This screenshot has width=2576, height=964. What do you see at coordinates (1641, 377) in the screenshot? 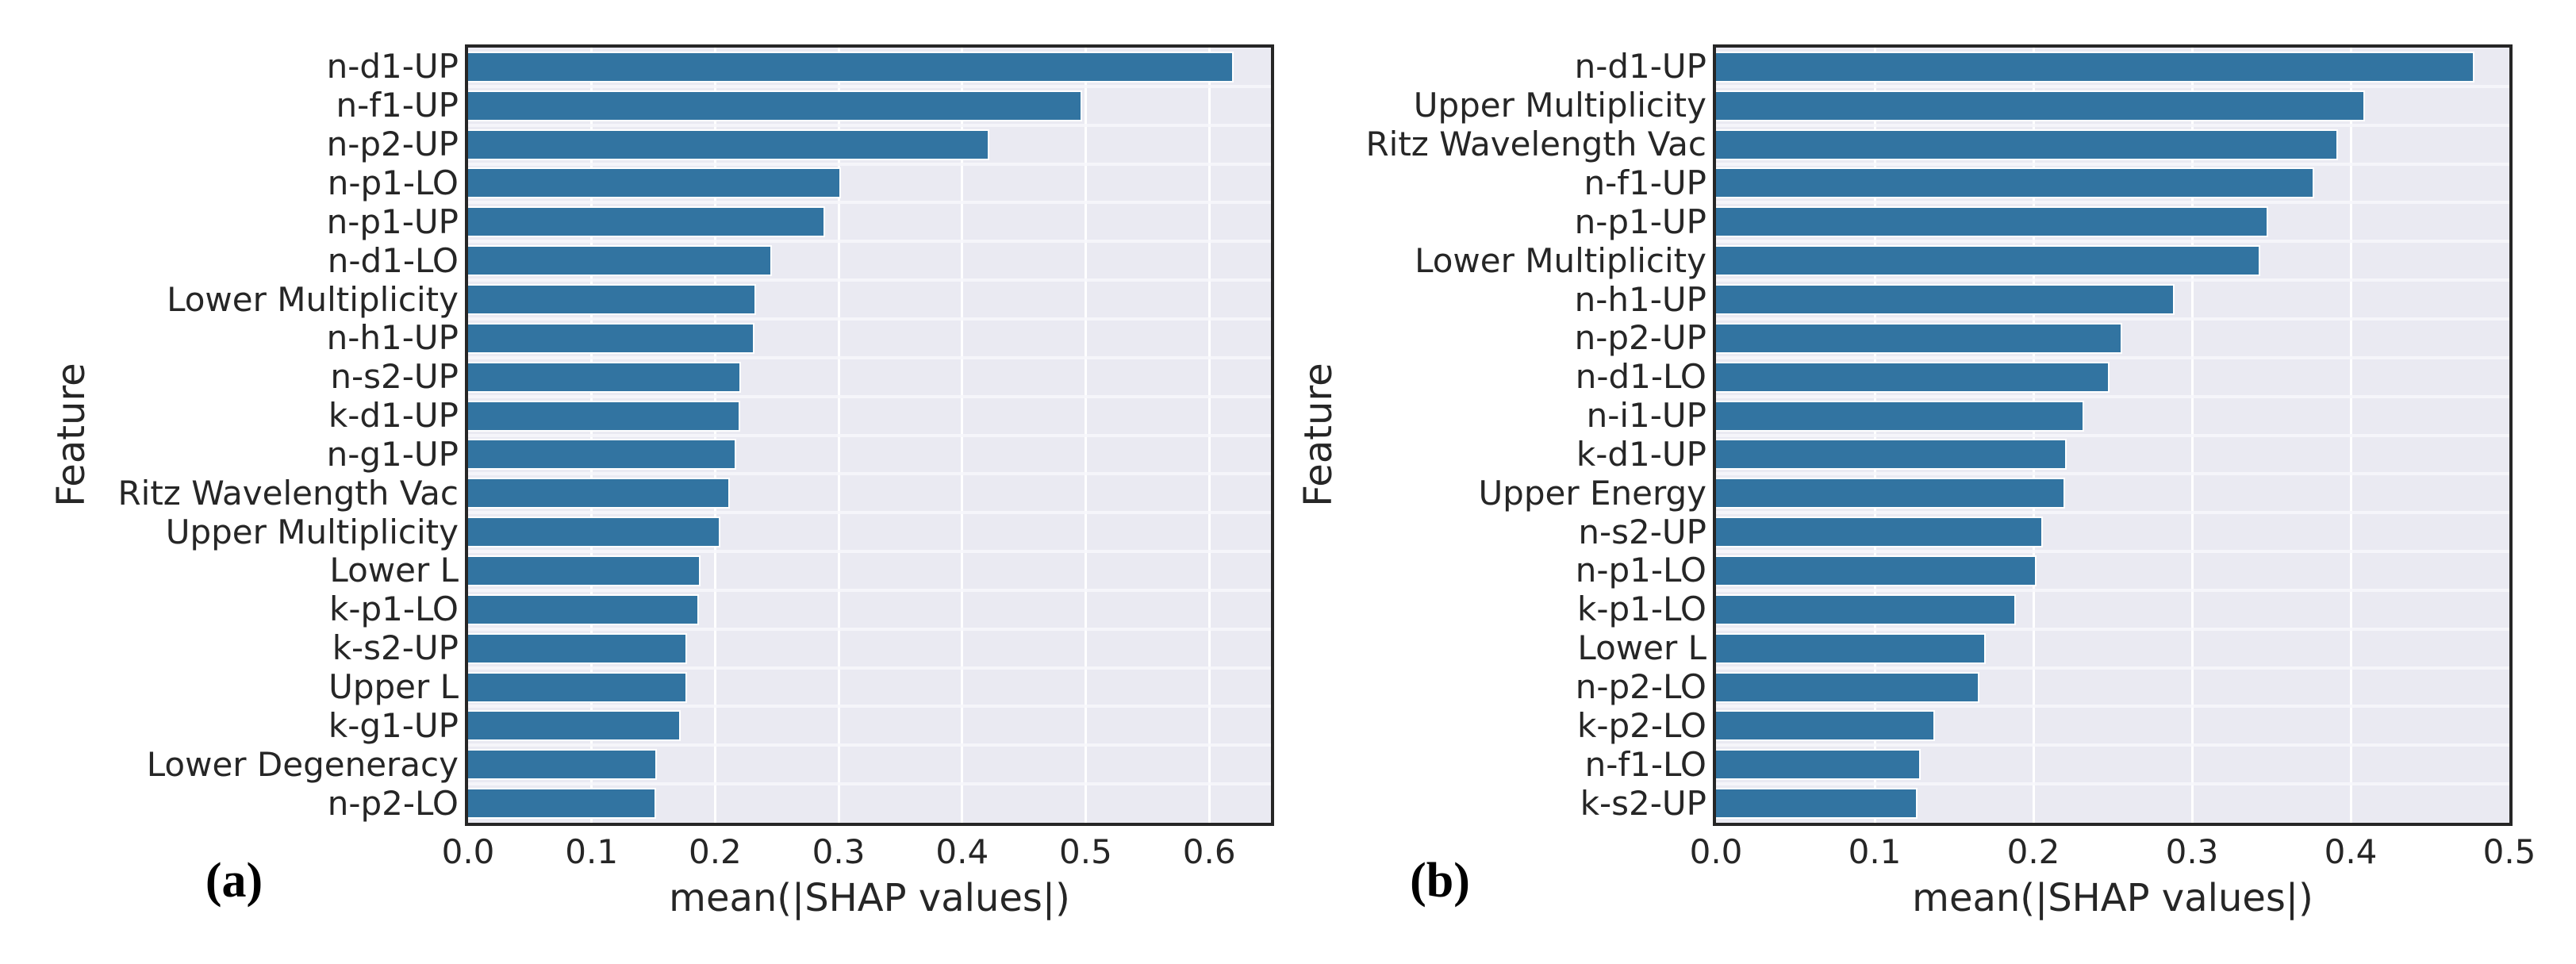
I see `y-category-label: n-d1-LO` at bounding box center [1641, 377].